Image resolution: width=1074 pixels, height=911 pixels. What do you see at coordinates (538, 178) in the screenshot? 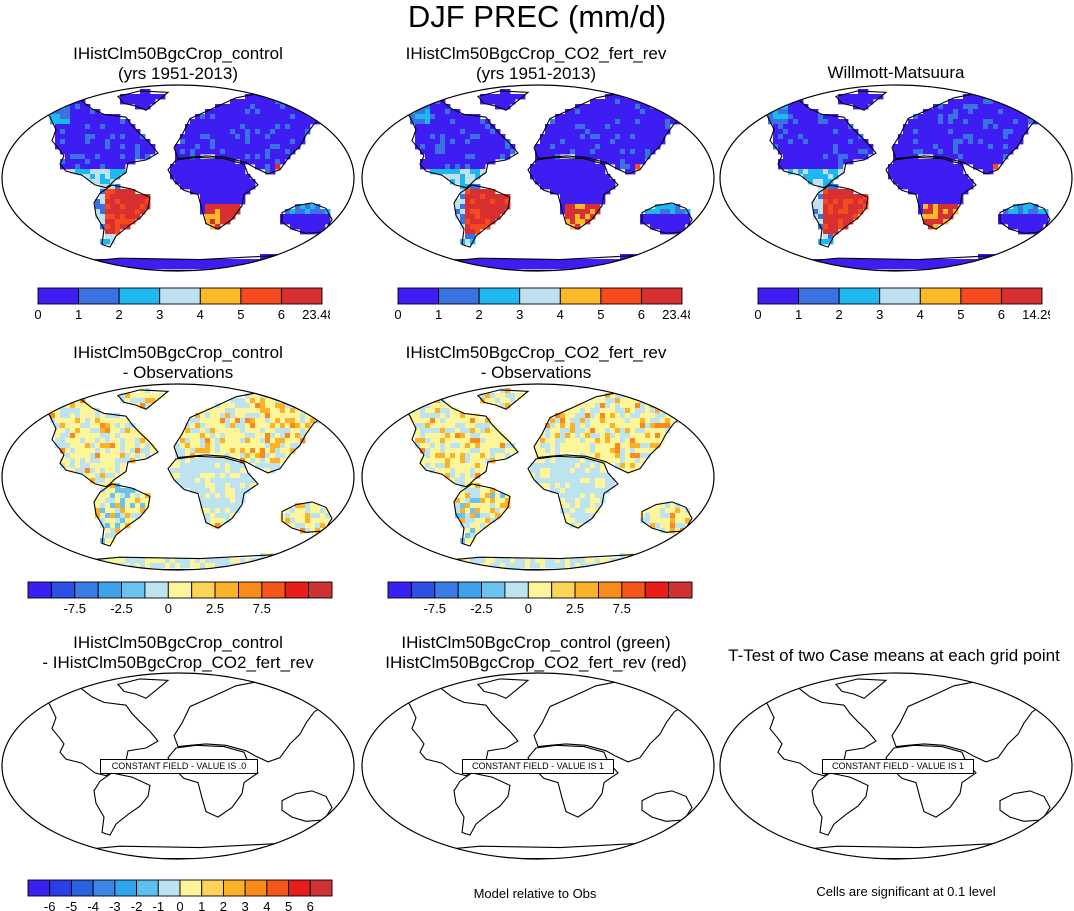
I see `map-panel-co2-fert-rev` at bounding box center [538, 178].